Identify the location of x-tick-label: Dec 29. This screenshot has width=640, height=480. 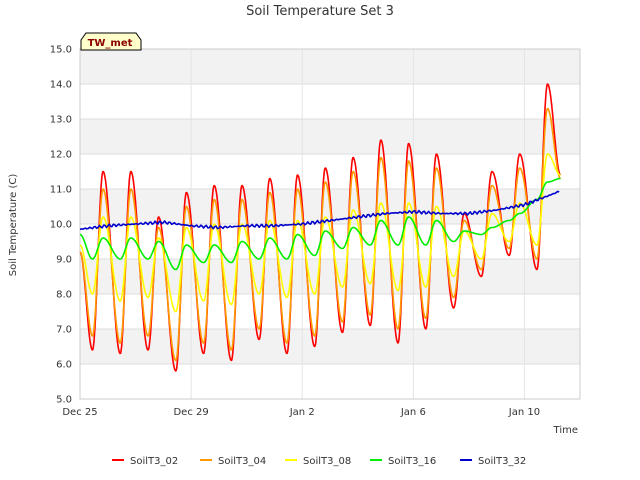
(190, 412).